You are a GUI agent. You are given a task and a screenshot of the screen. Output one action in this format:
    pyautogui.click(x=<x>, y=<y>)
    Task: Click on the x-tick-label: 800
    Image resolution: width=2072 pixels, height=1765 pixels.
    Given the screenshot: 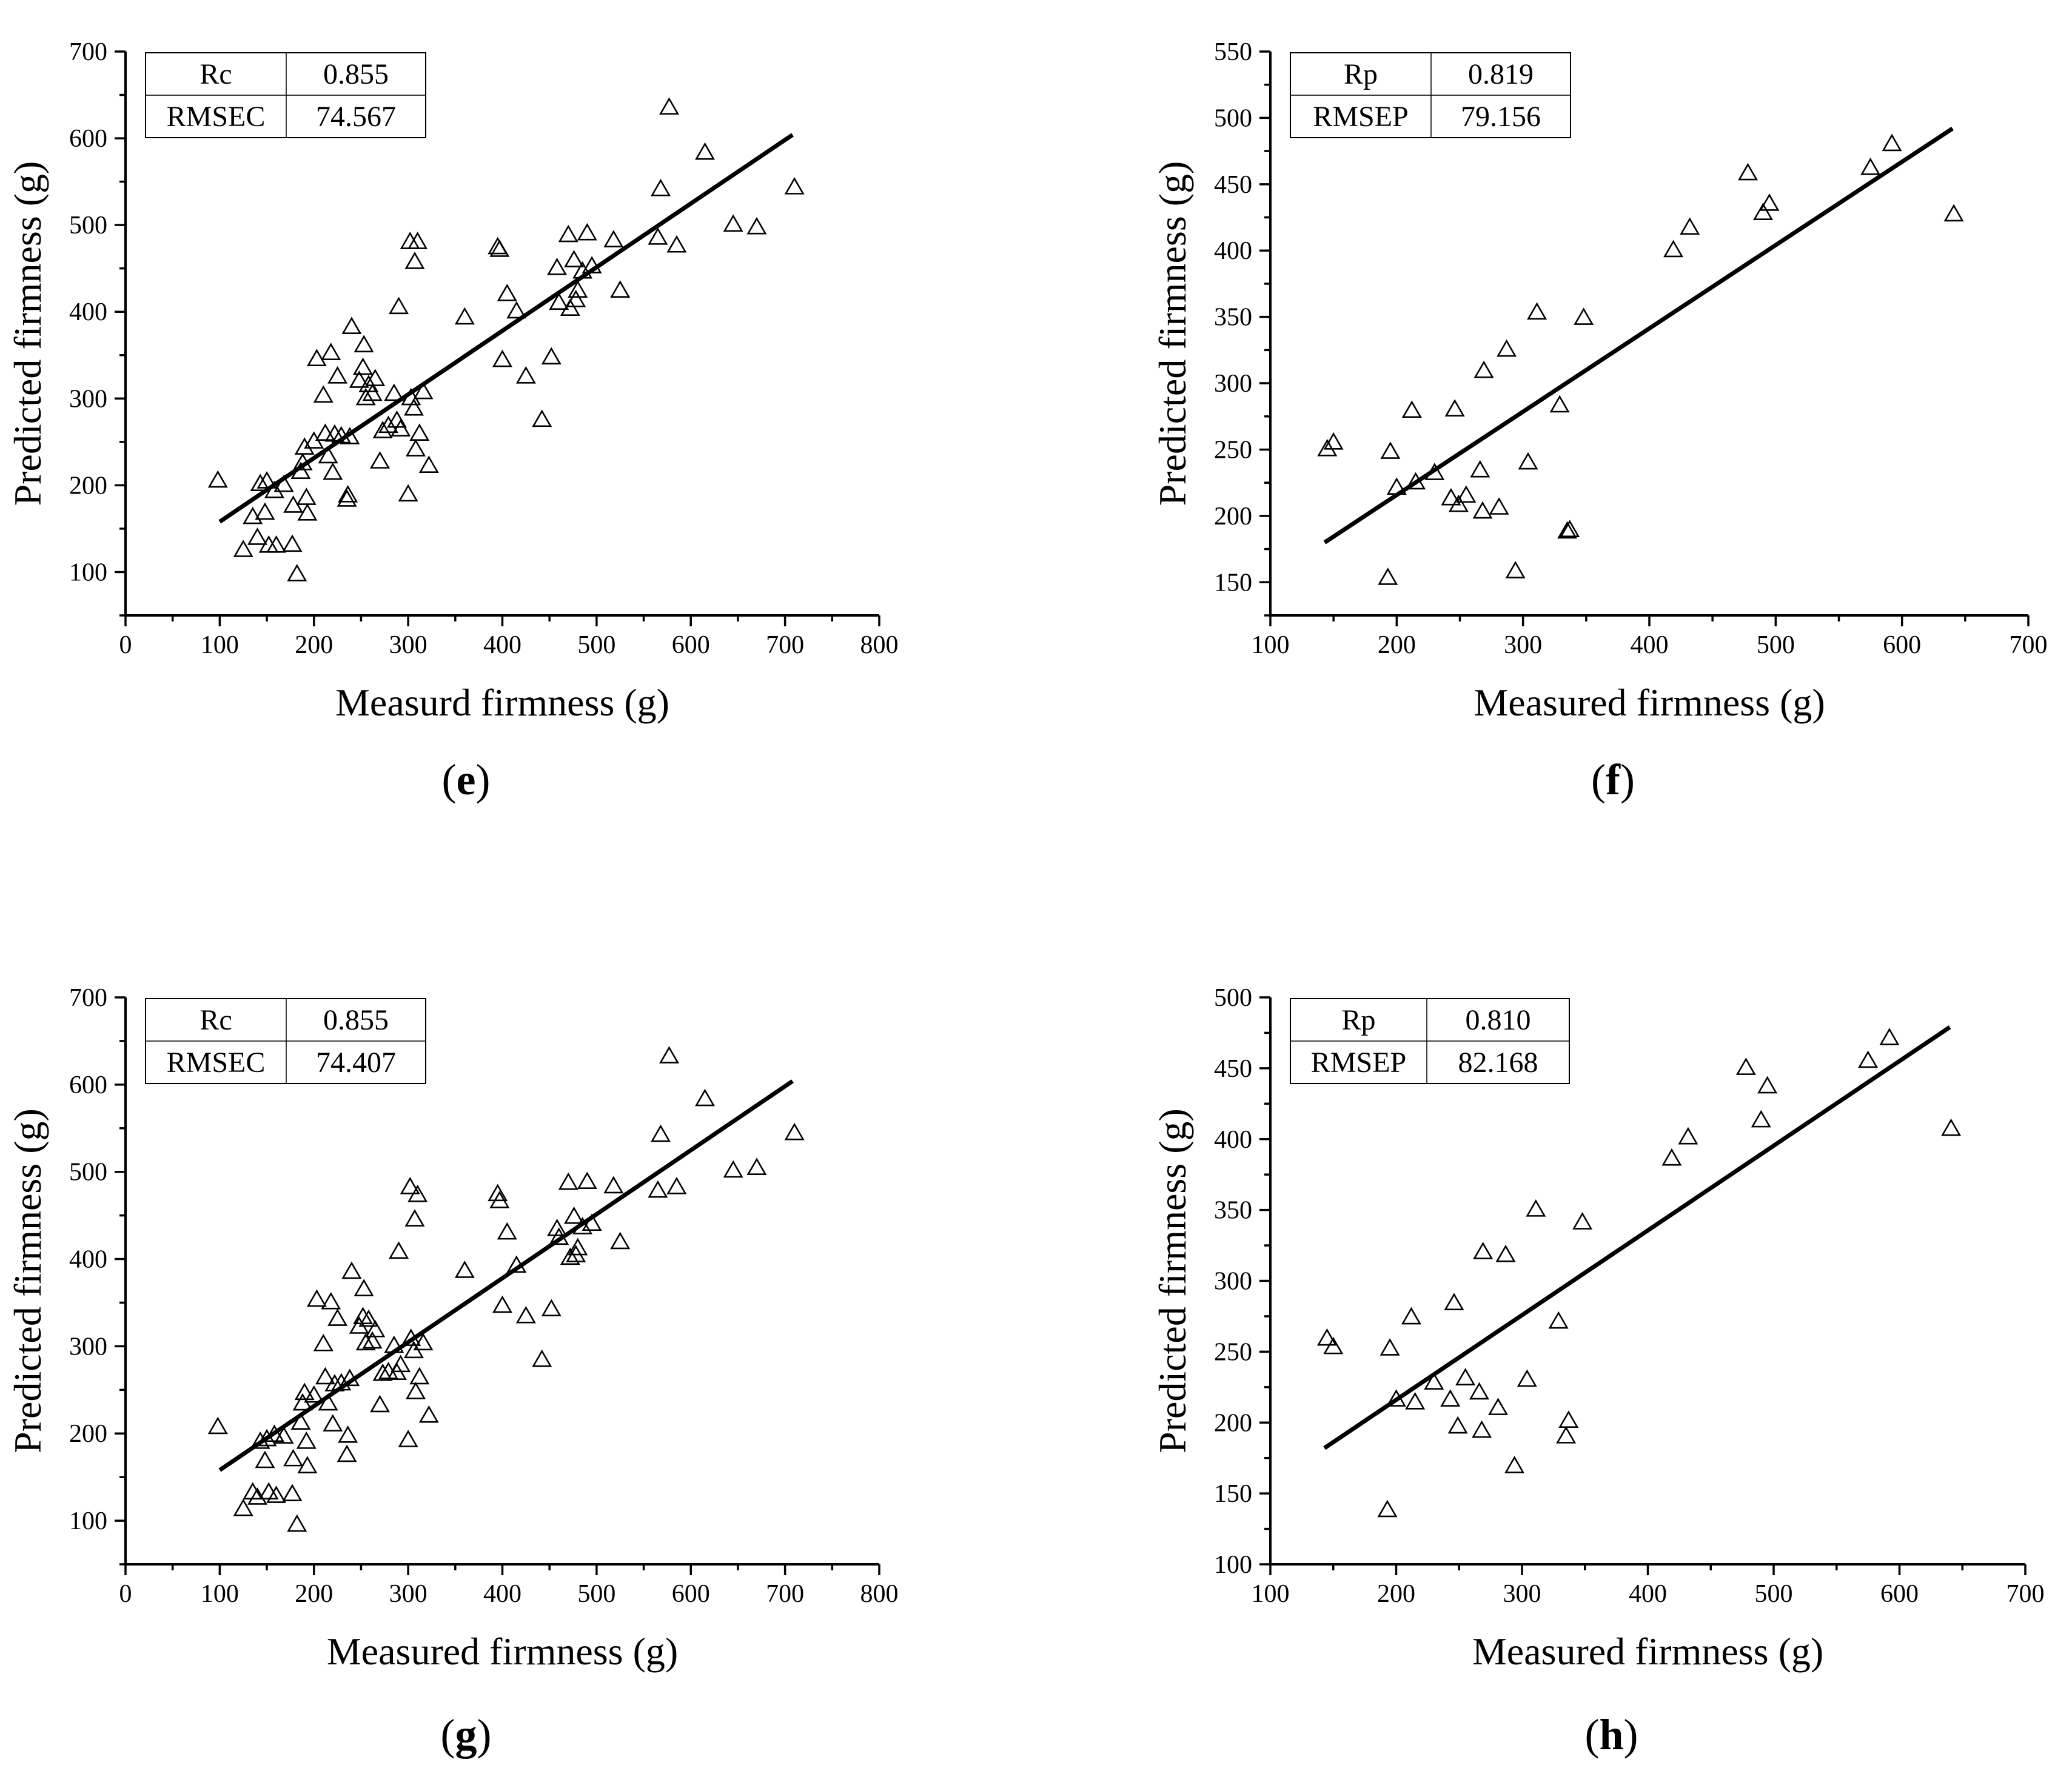 What is the action you would take?
    pyautogui.click(x=879, y=645)
    